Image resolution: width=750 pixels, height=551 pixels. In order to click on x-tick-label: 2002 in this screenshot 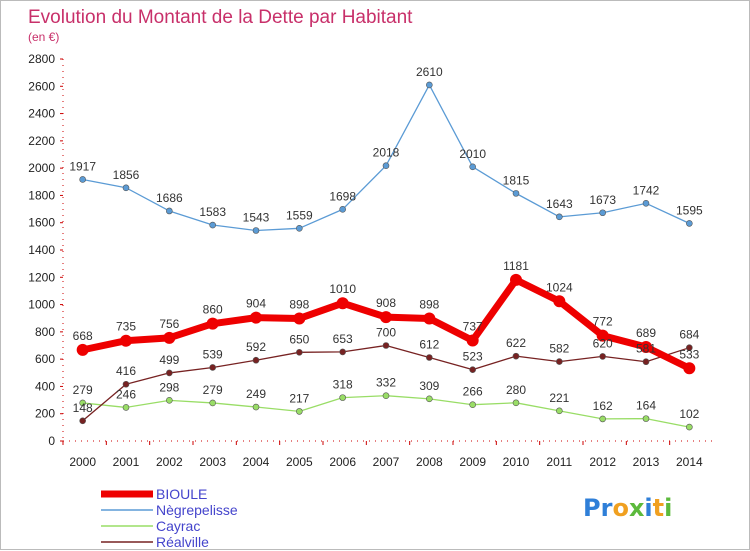, I will do `click(169, 462)`.